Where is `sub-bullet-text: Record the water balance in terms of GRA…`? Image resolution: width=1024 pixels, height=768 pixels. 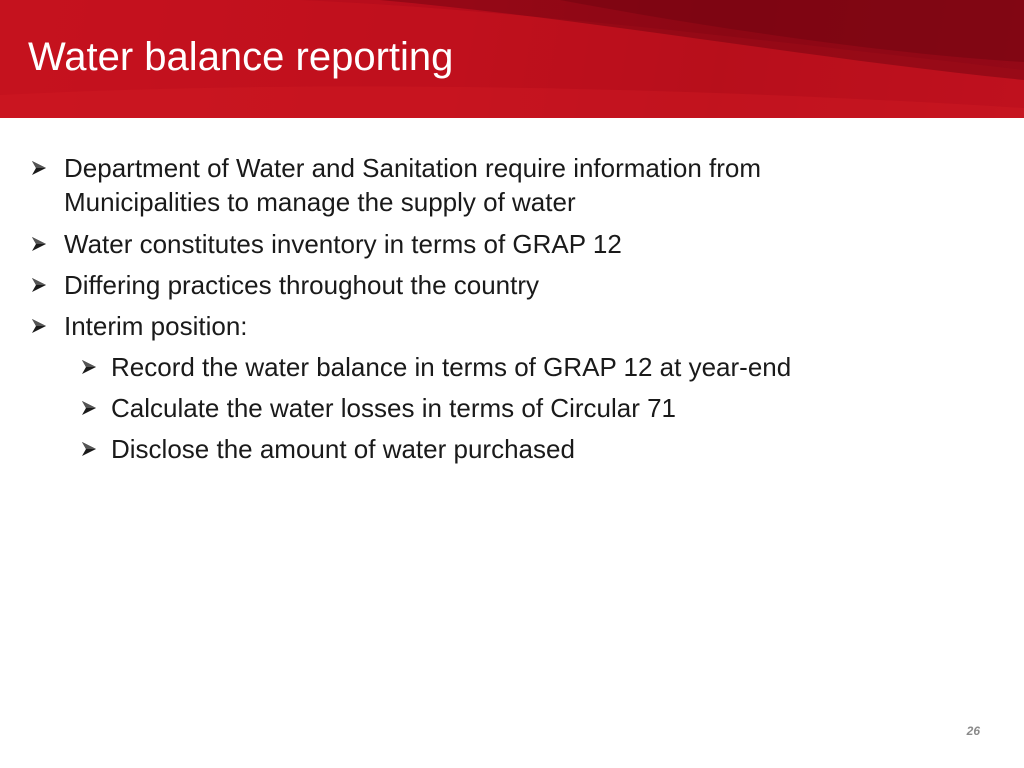 sub-bullet-text: Record the water balance in terms of GRA… is located at coordinates (451, 367).